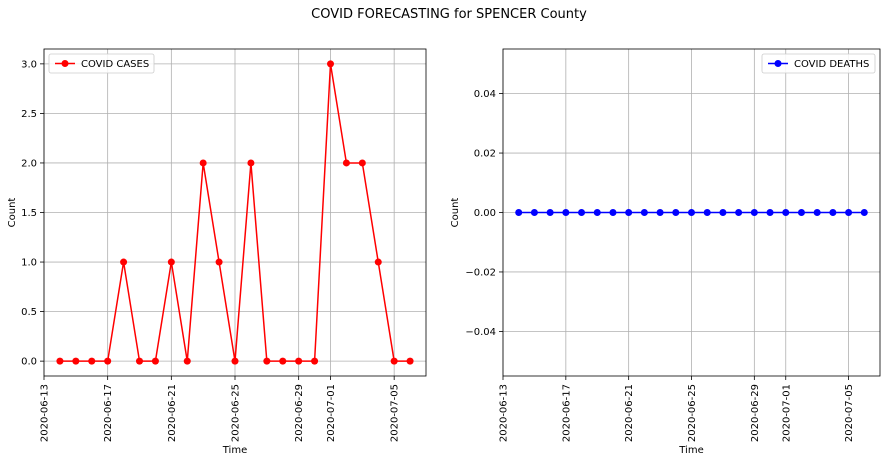  I want to click on legend-label: COVID DEATHS, so click(831, 64).